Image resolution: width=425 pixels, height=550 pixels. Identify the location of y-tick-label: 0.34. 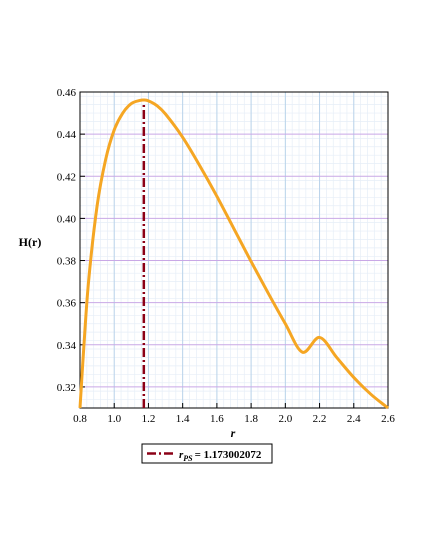
(67, 346).